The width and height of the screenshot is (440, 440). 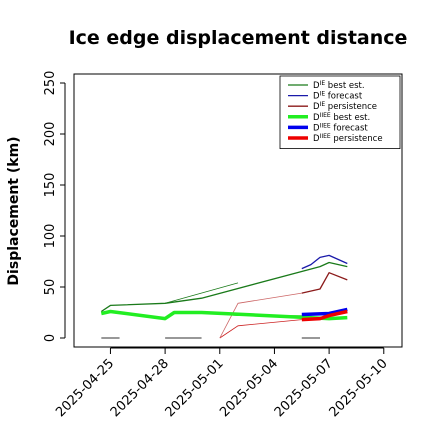 What do you see at coordinates (50, 134) in the screenshot?
I see `y-tick-label: 200` at bounding box center [50, 134].